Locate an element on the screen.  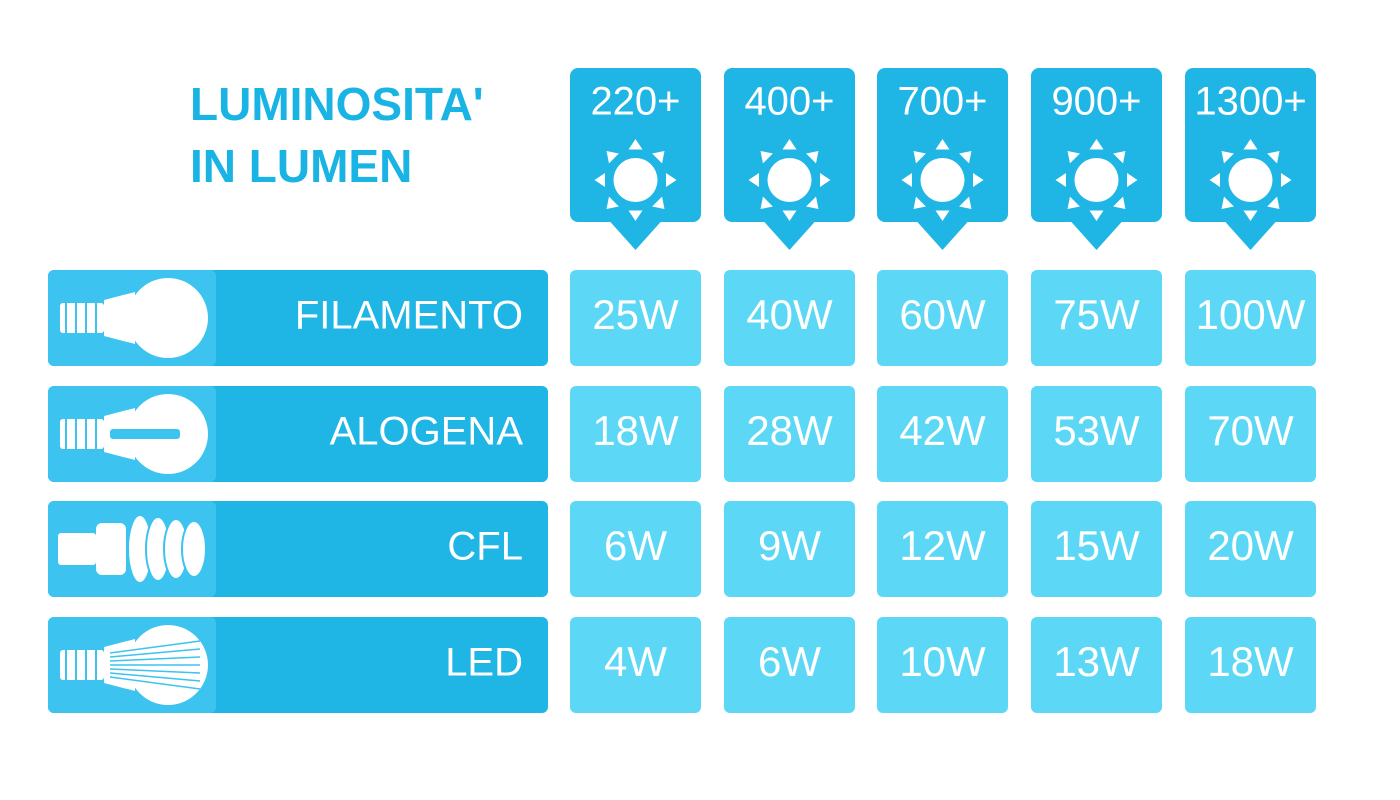
cell-value: 42W is located at coordinates (942, 430).